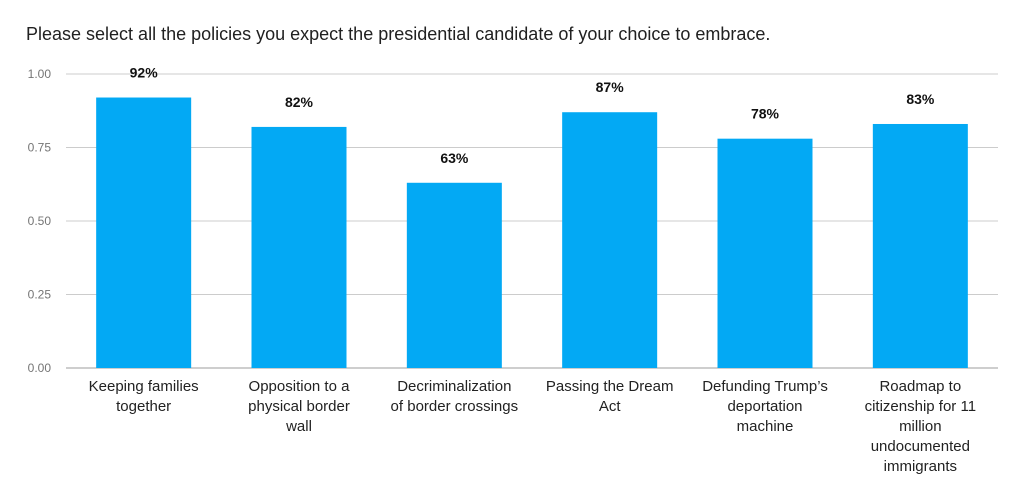 The width and height of the screenshot is (1024, 502). I want to click on data-label: 78%, so click(765, 114).